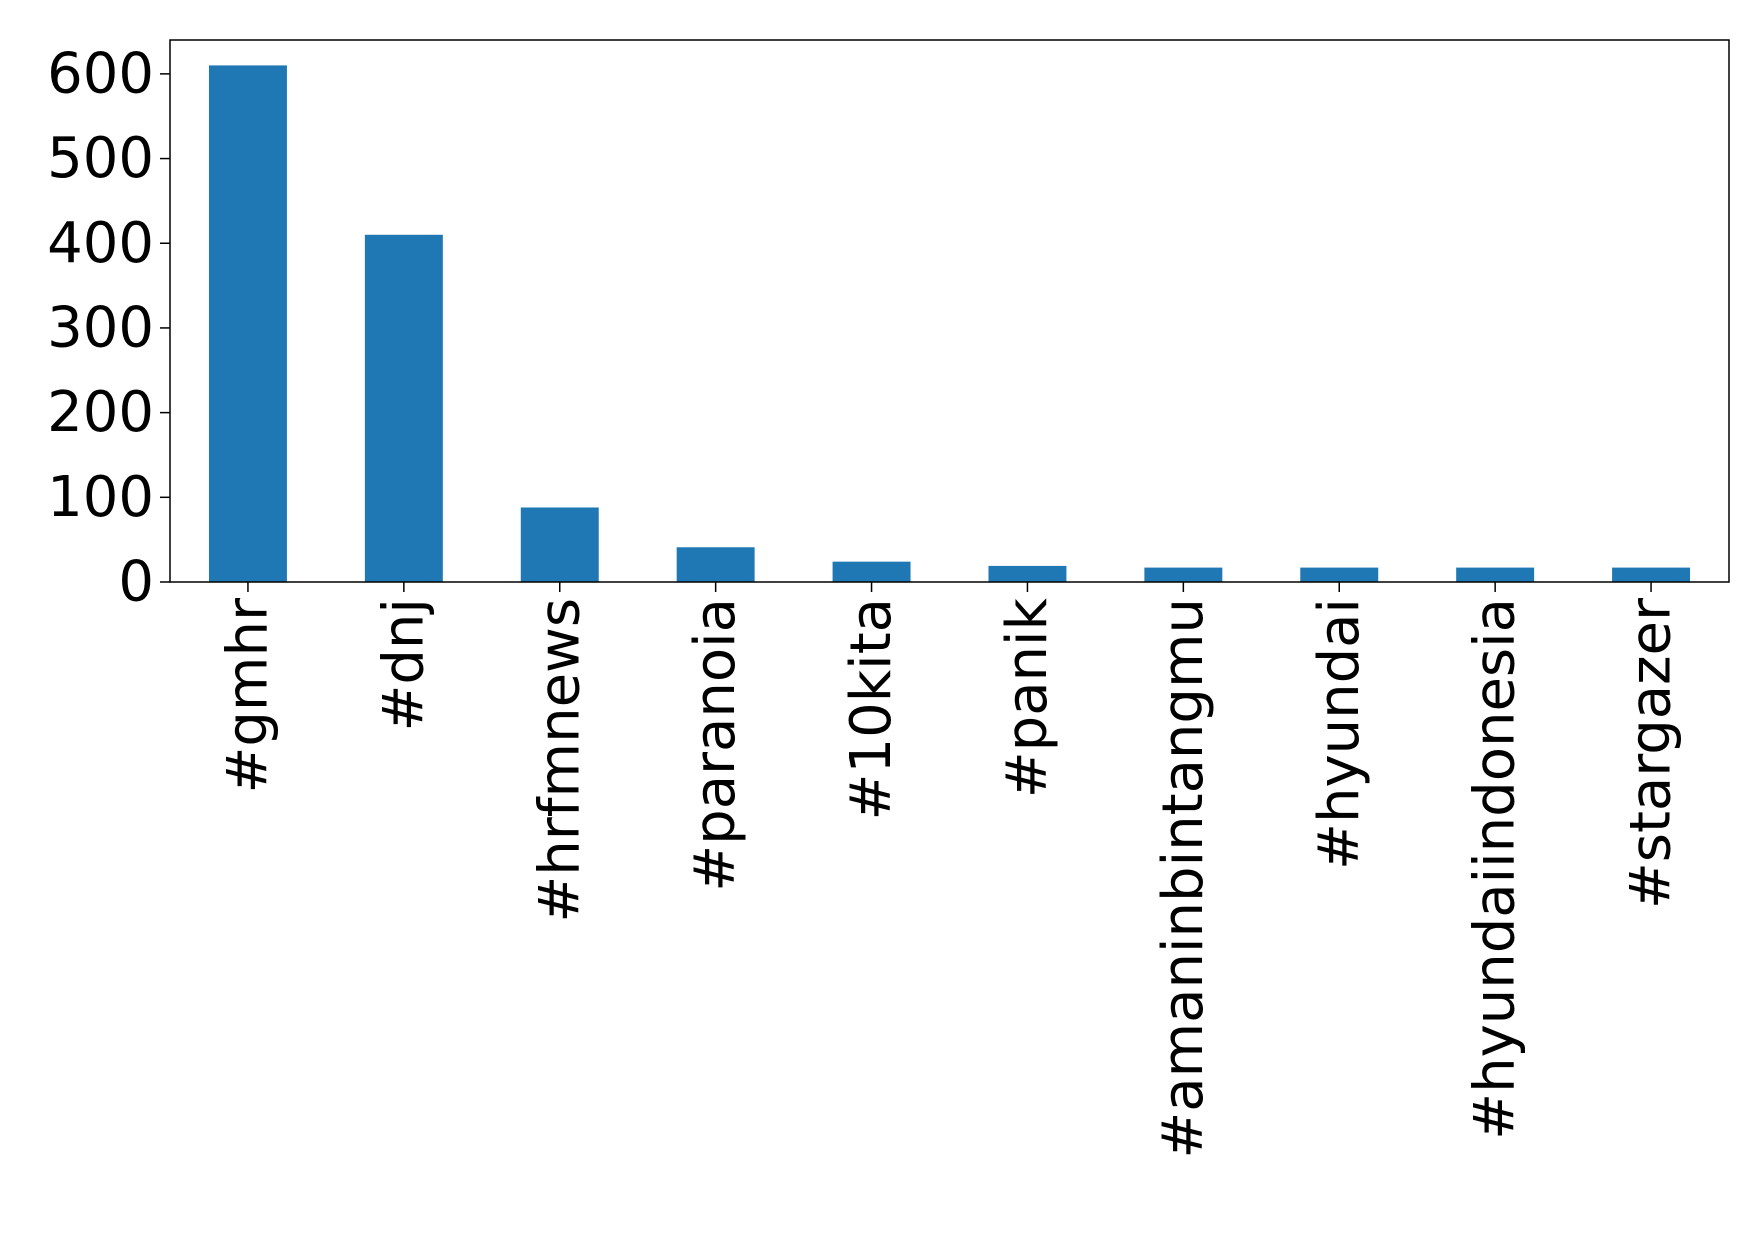  I want to click on x-tick-label: #paranoia, so click(715, 745).